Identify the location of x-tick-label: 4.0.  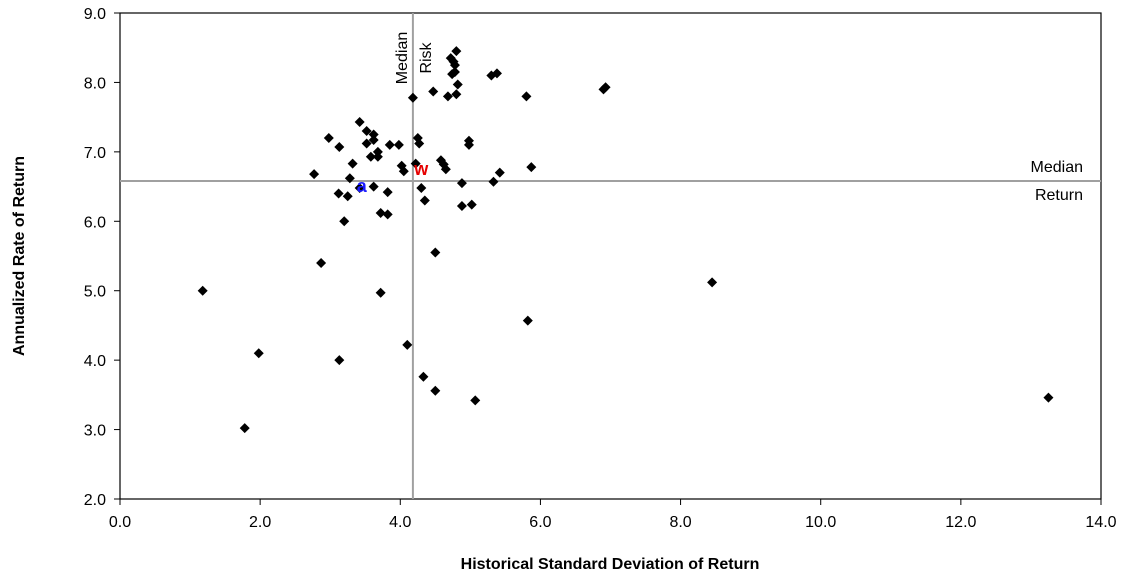
(400, 522).